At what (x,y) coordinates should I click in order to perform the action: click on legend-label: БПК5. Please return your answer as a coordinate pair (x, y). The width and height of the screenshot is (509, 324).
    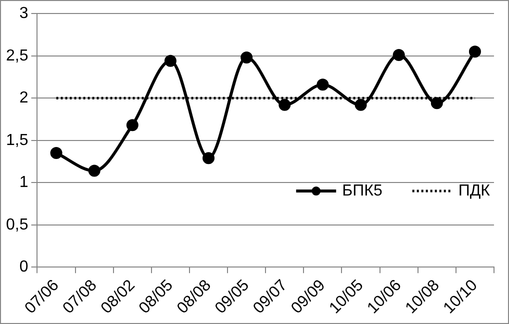
    Looking at the image, I should click on (362, 191).